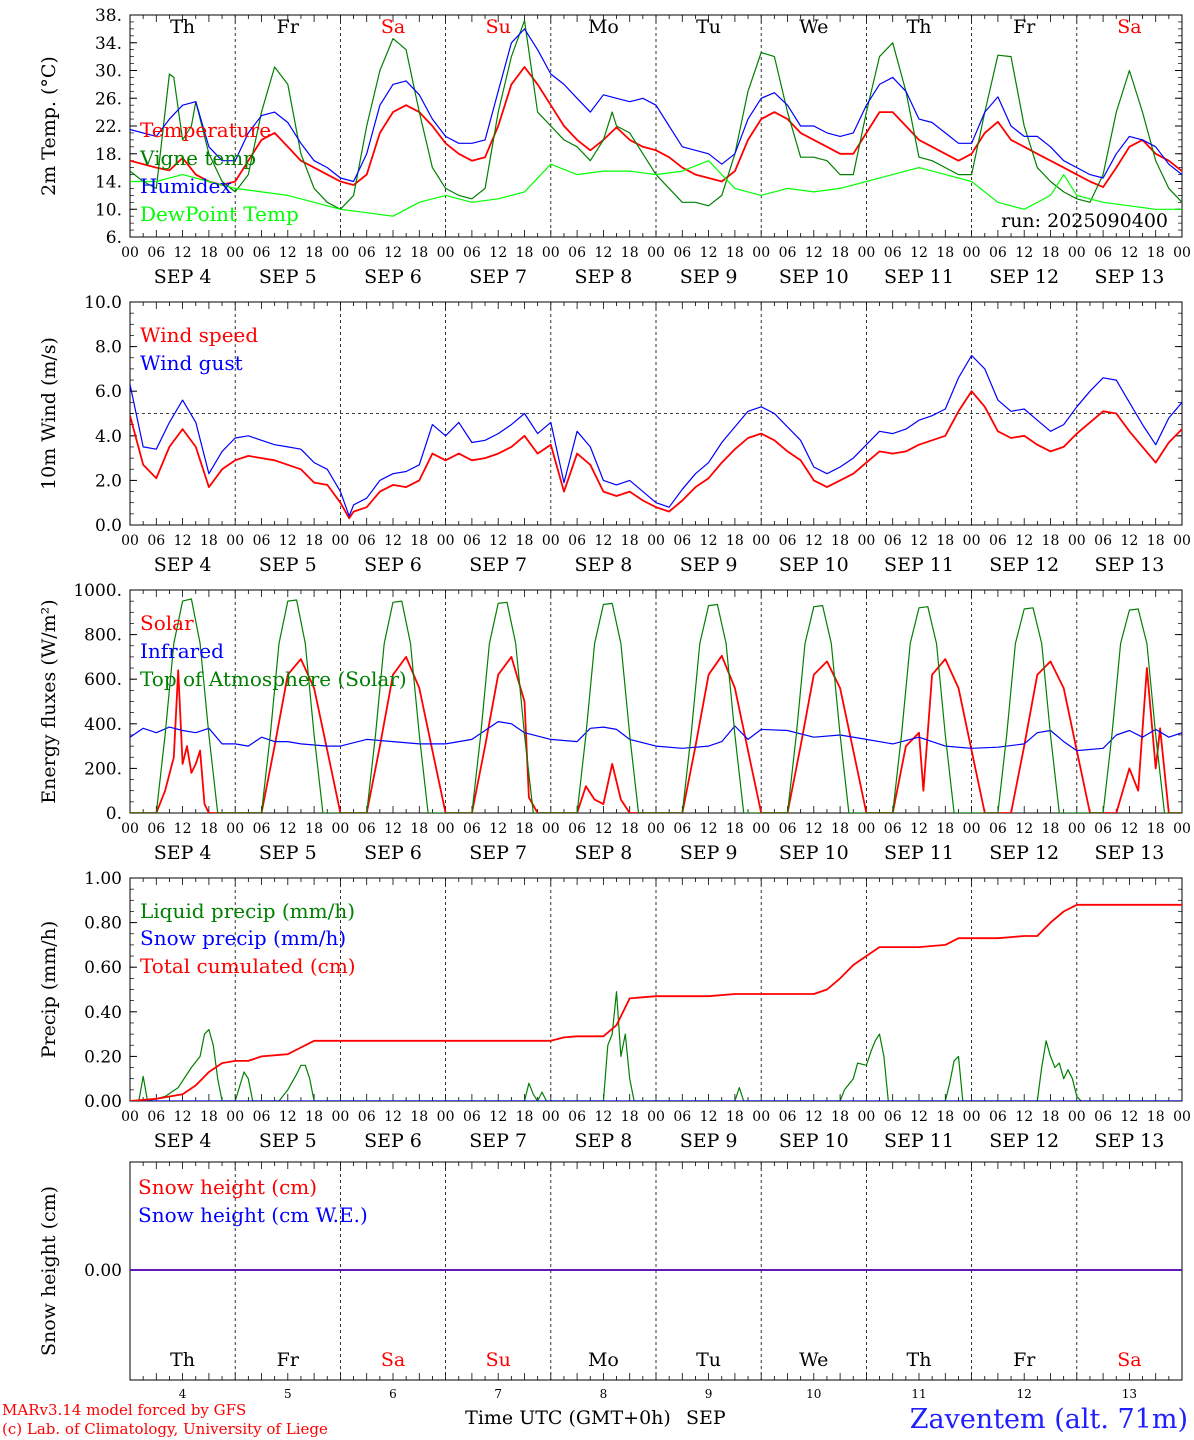  Describe the element at coordinates (603, 1141) in the screenshot. I see `date-label: SEP 8` at that location.